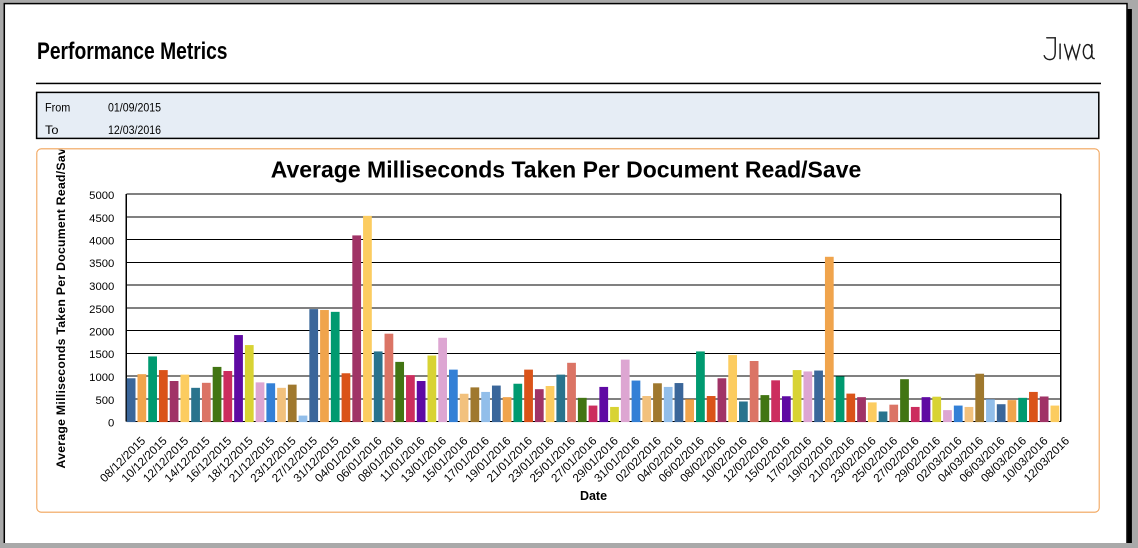 This screenshot has width=1138, height=548. Describe the element at coordinates (101, 264) in the screenshot. I see `svg-text: 3500` at that location.